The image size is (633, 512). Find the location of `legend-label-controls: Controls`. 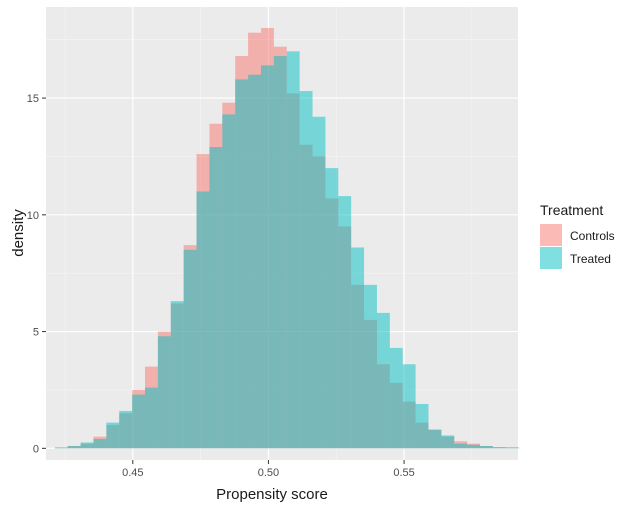

legend-label-controls: Controls is located at coordinates (592, 236).